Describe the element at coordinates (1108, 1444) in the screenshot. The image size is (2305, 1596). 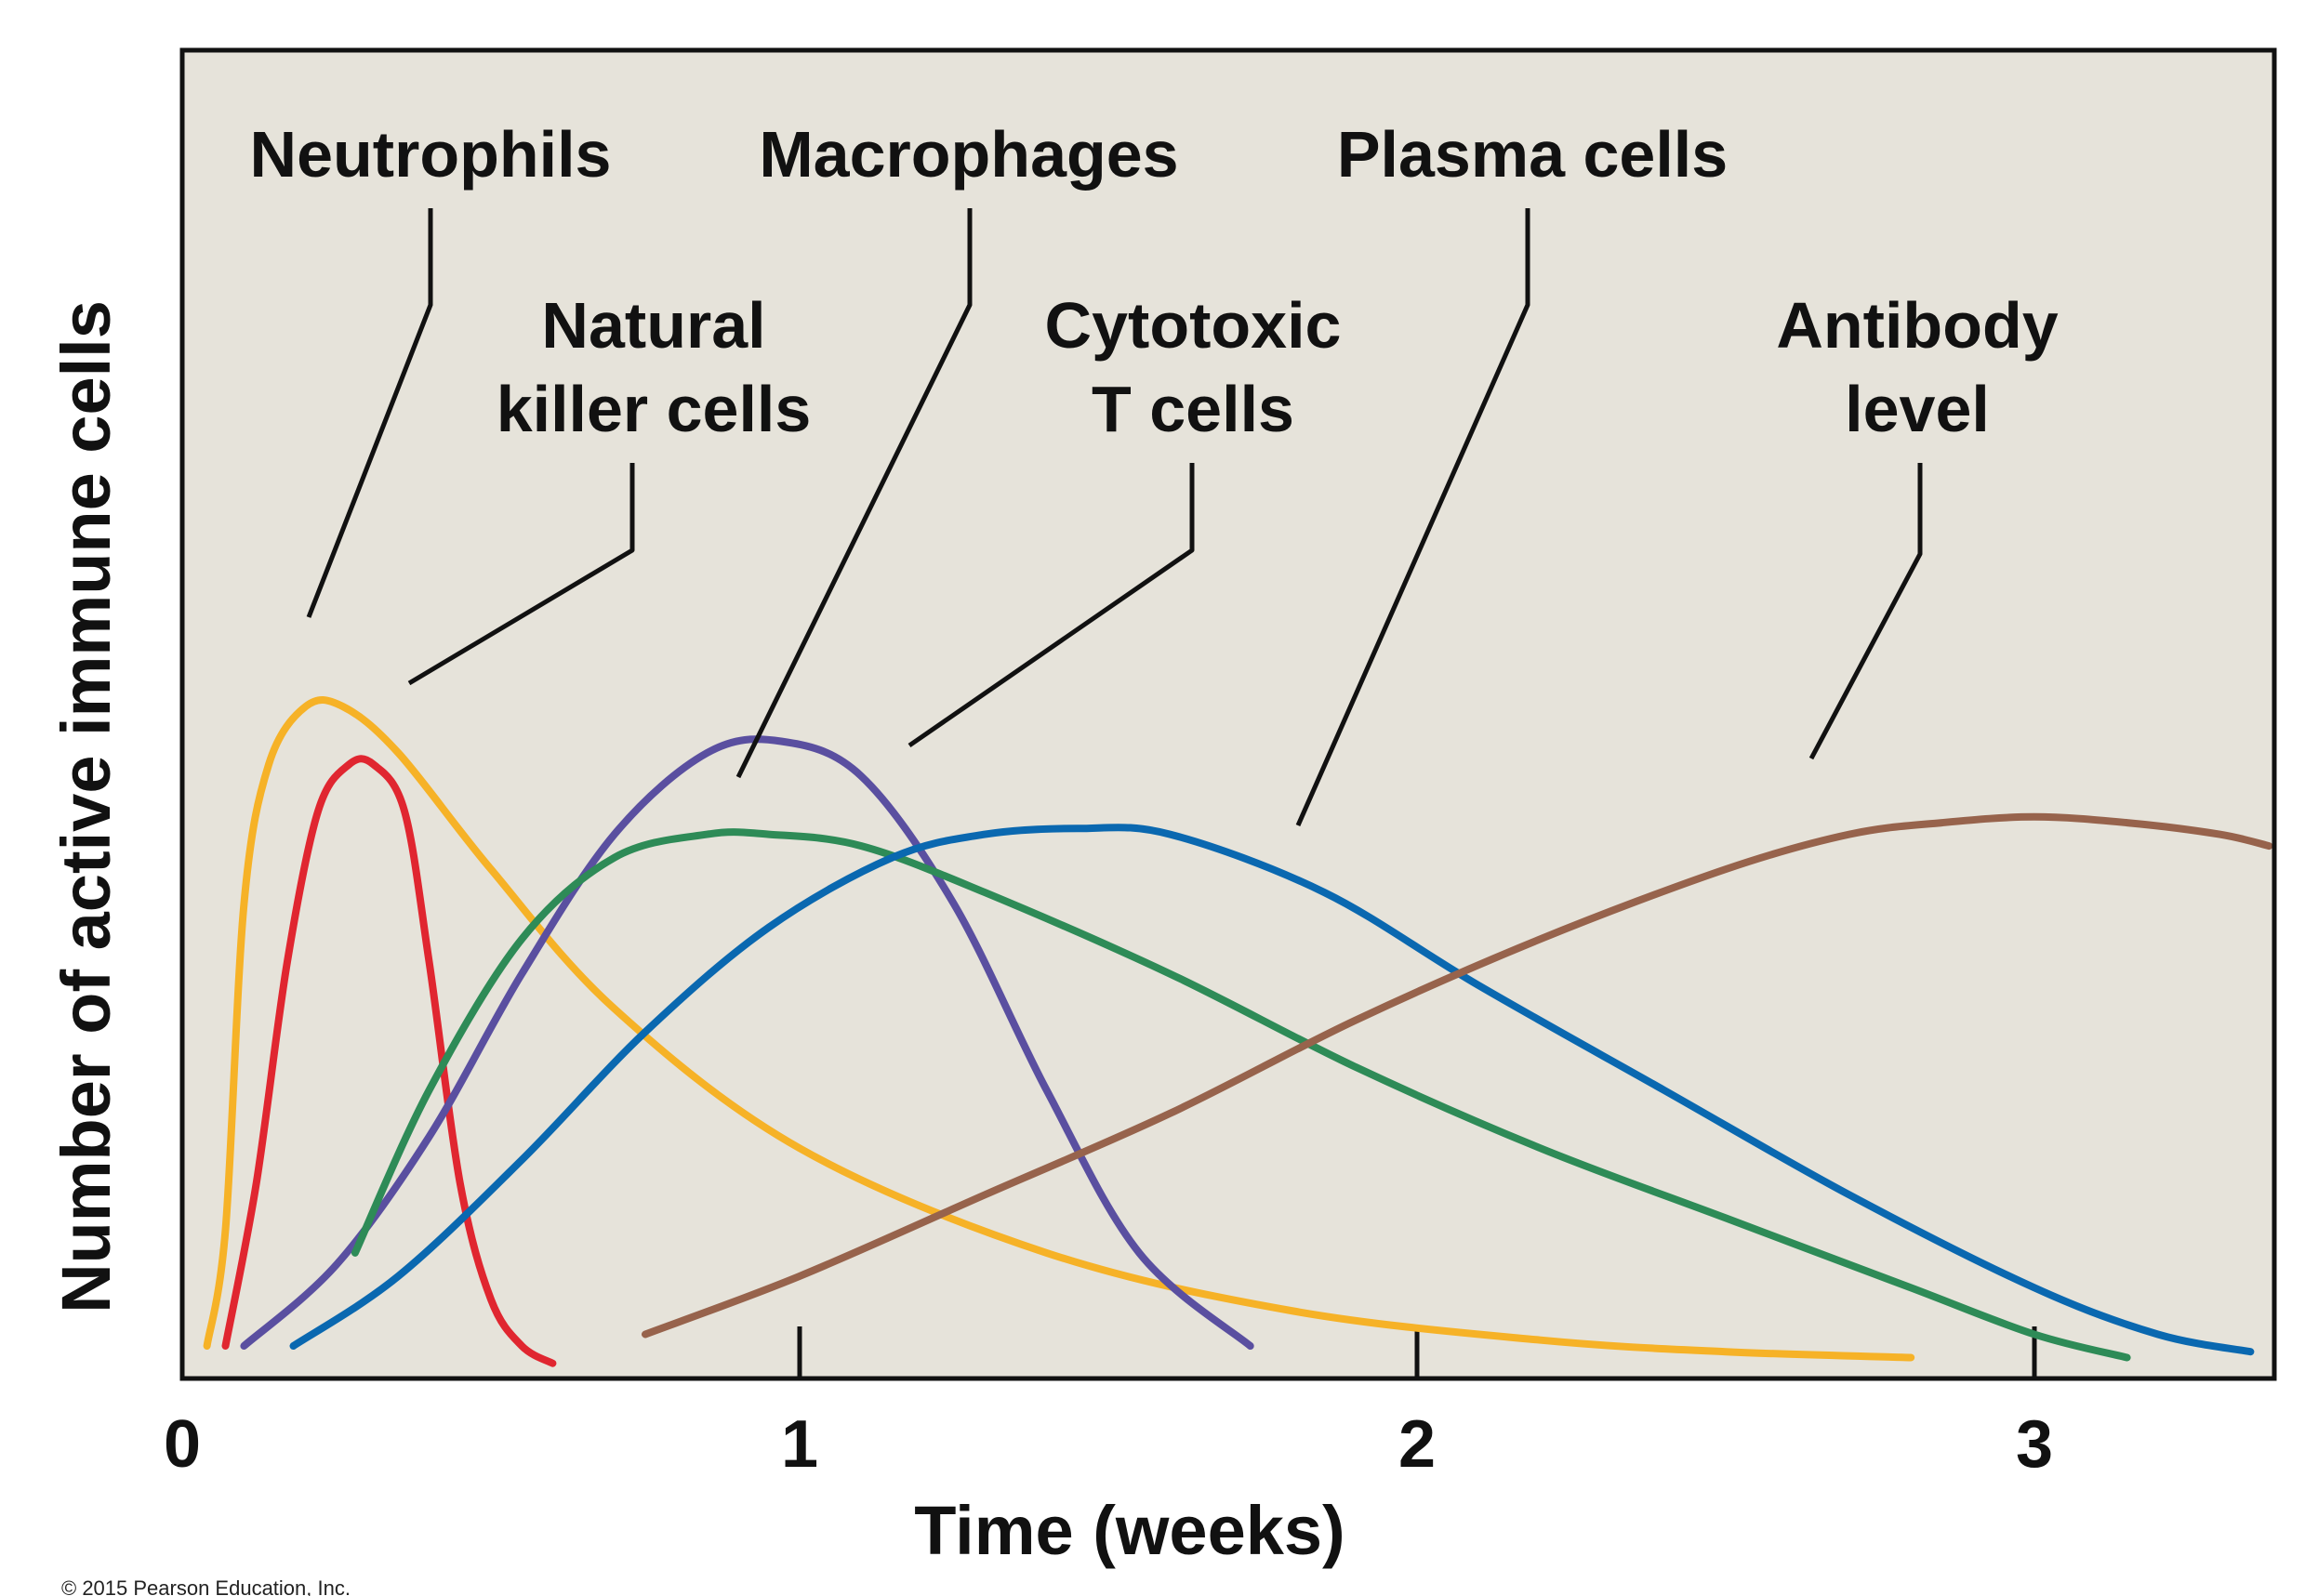
I see `x-axis-tick-labels: 0 1 2 3` at that location.